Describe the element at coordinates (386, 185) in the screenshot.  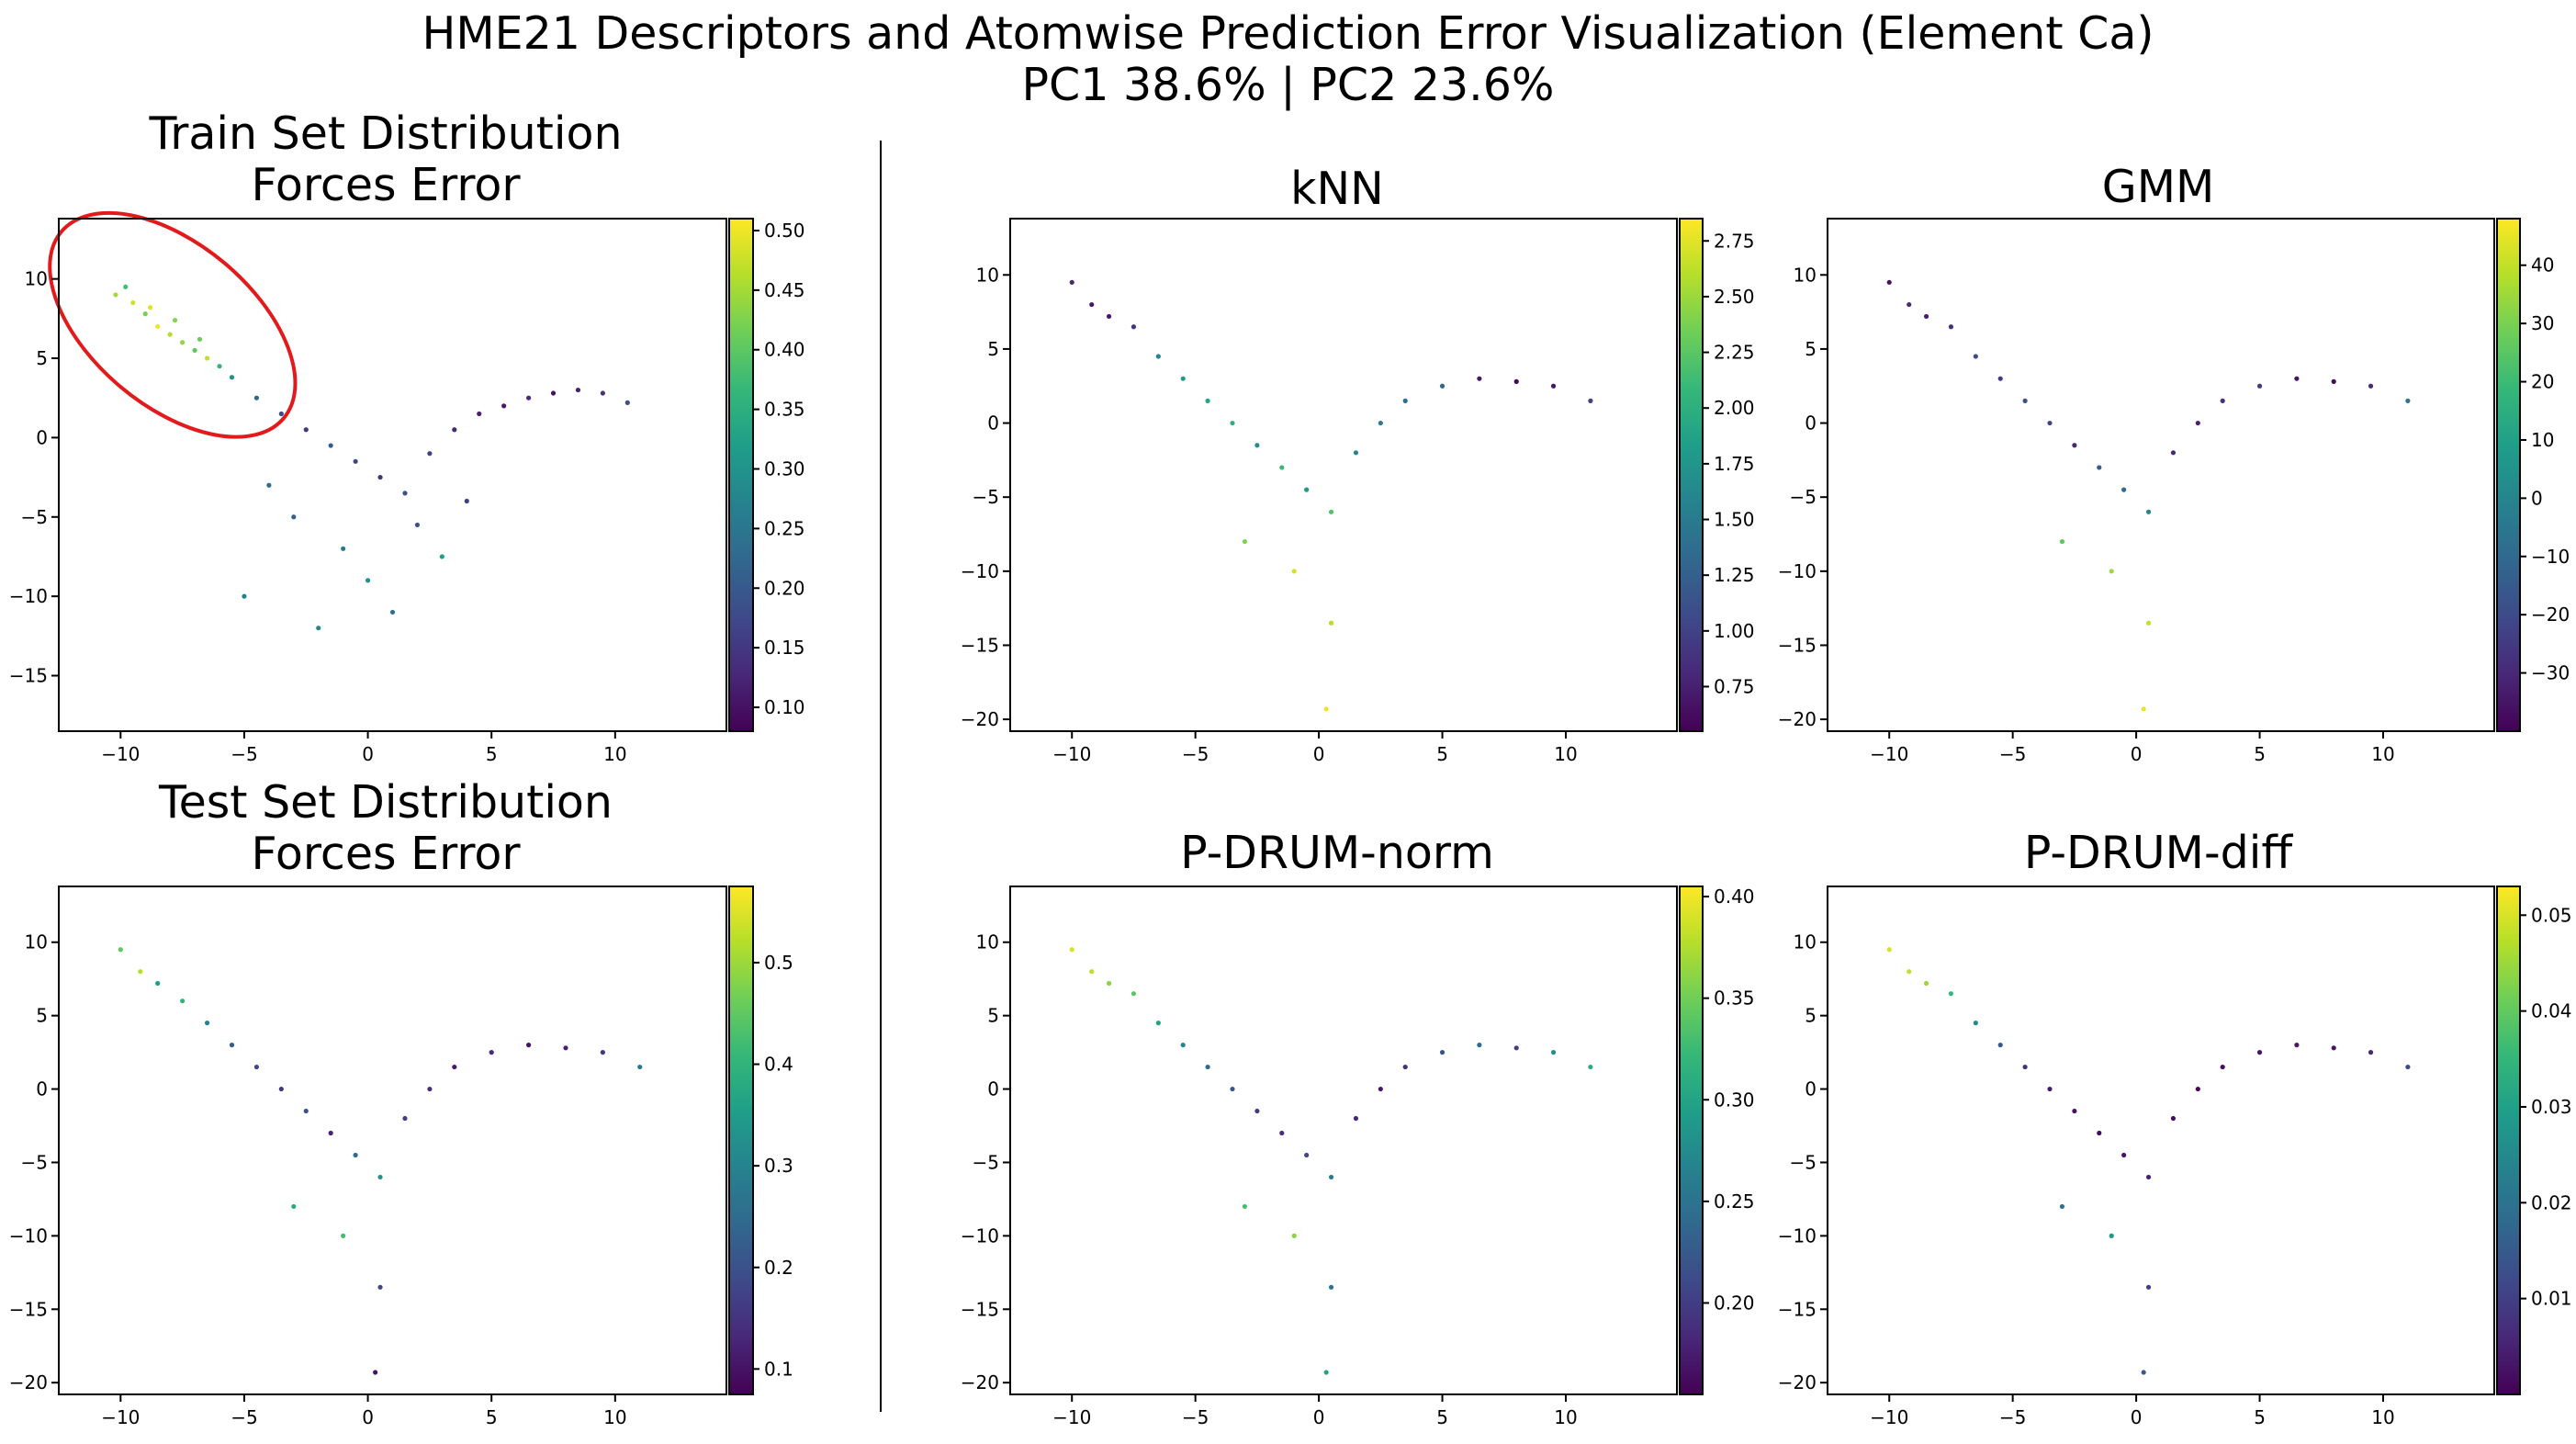
I see `subplot-title-line: Forces Error` at that location.